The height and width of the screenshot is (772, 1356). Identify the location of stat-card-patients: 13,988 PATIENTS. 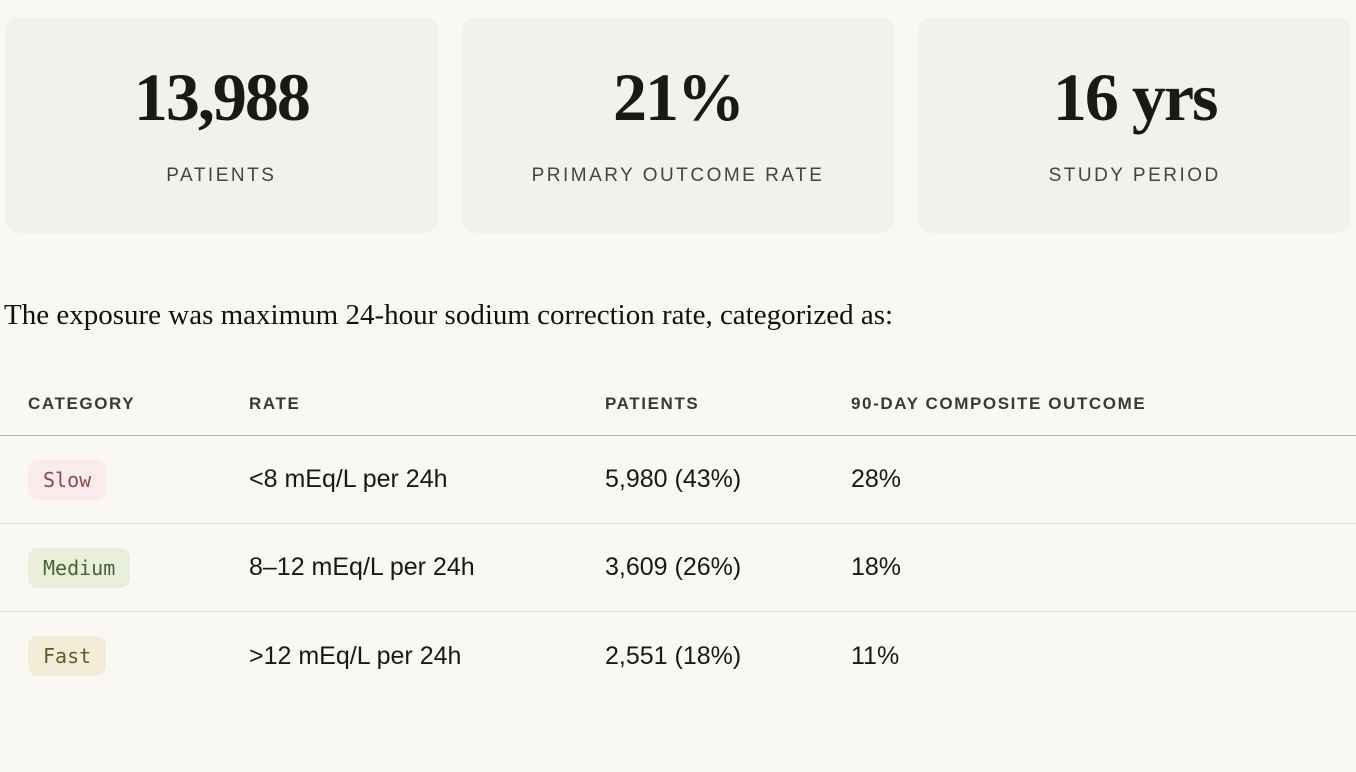
(221, 125).